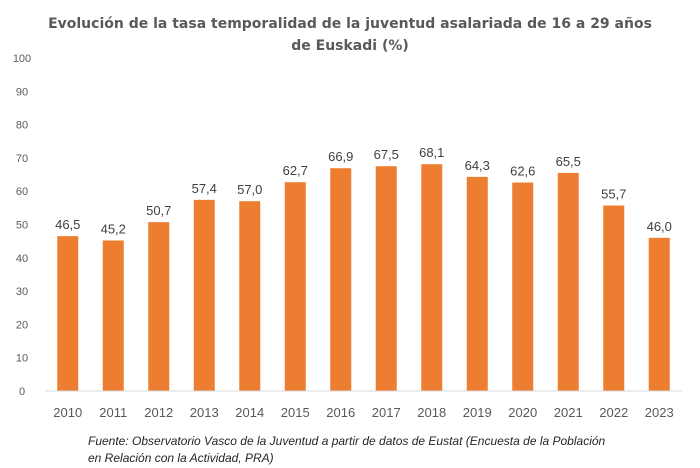 The height and width of the screenshot is (468, 700). Describe the element at coordinates (431, 412) in the screenshot. I see `x-tick-label: 2018` at that location.